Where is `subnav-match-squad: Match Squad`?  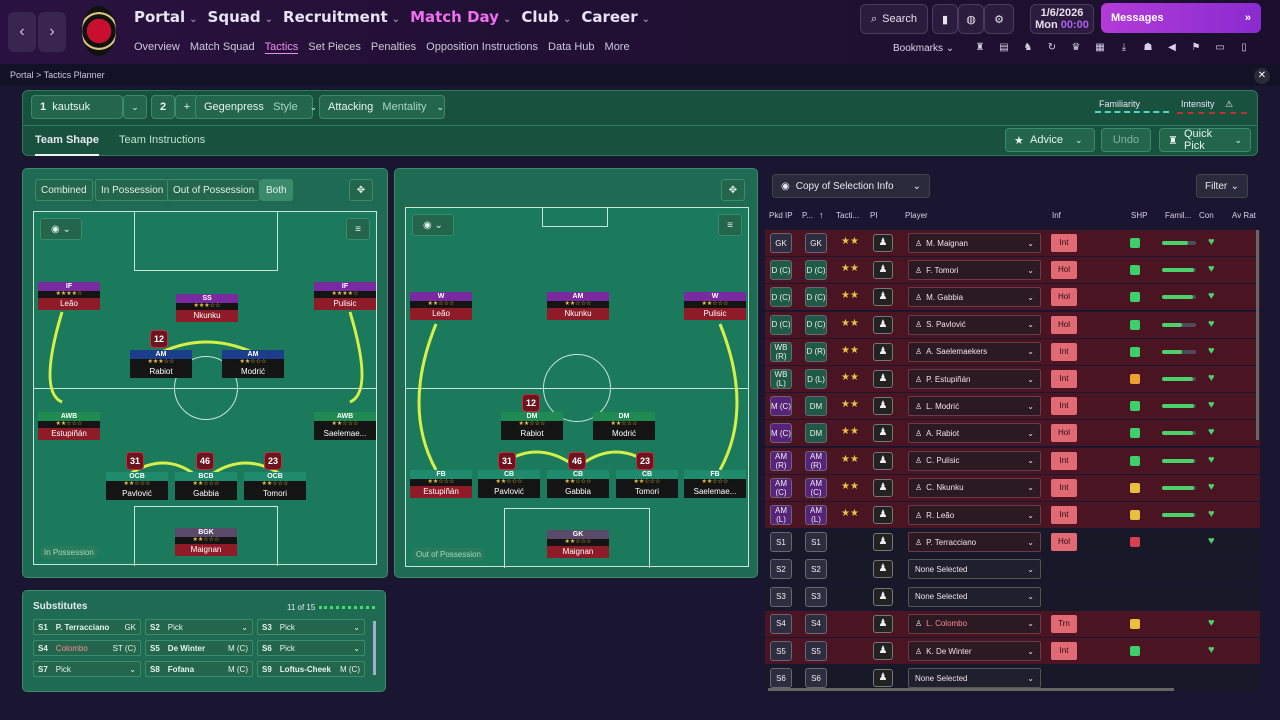 subnav-match-squad: Match Squad is located at coordinates (222, 47).